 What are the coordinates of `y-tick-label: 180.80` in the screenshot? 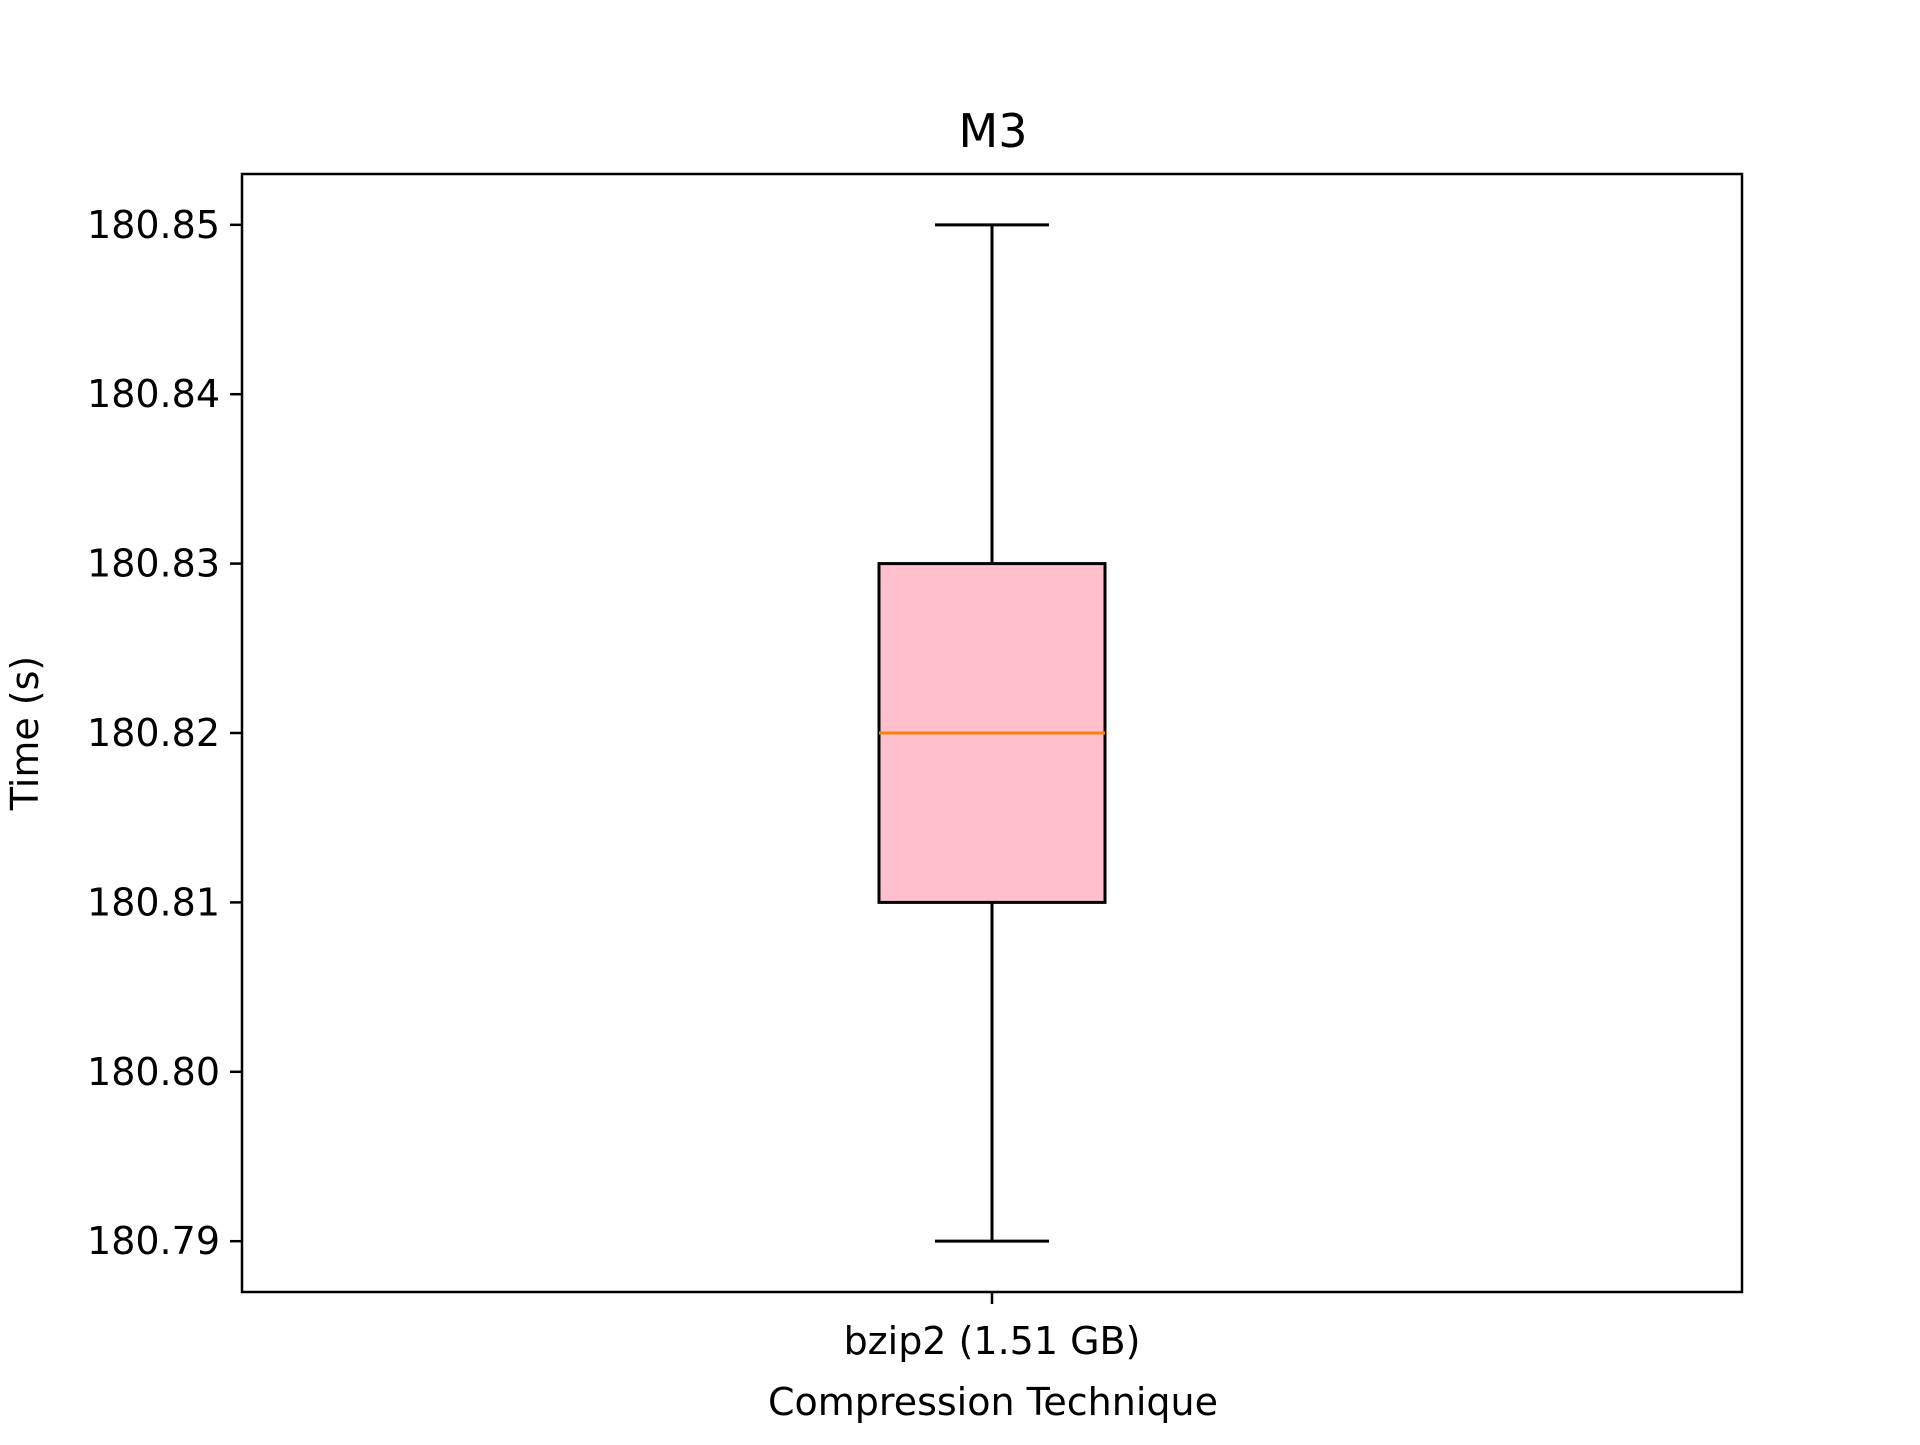 It's located at (153, 1072).